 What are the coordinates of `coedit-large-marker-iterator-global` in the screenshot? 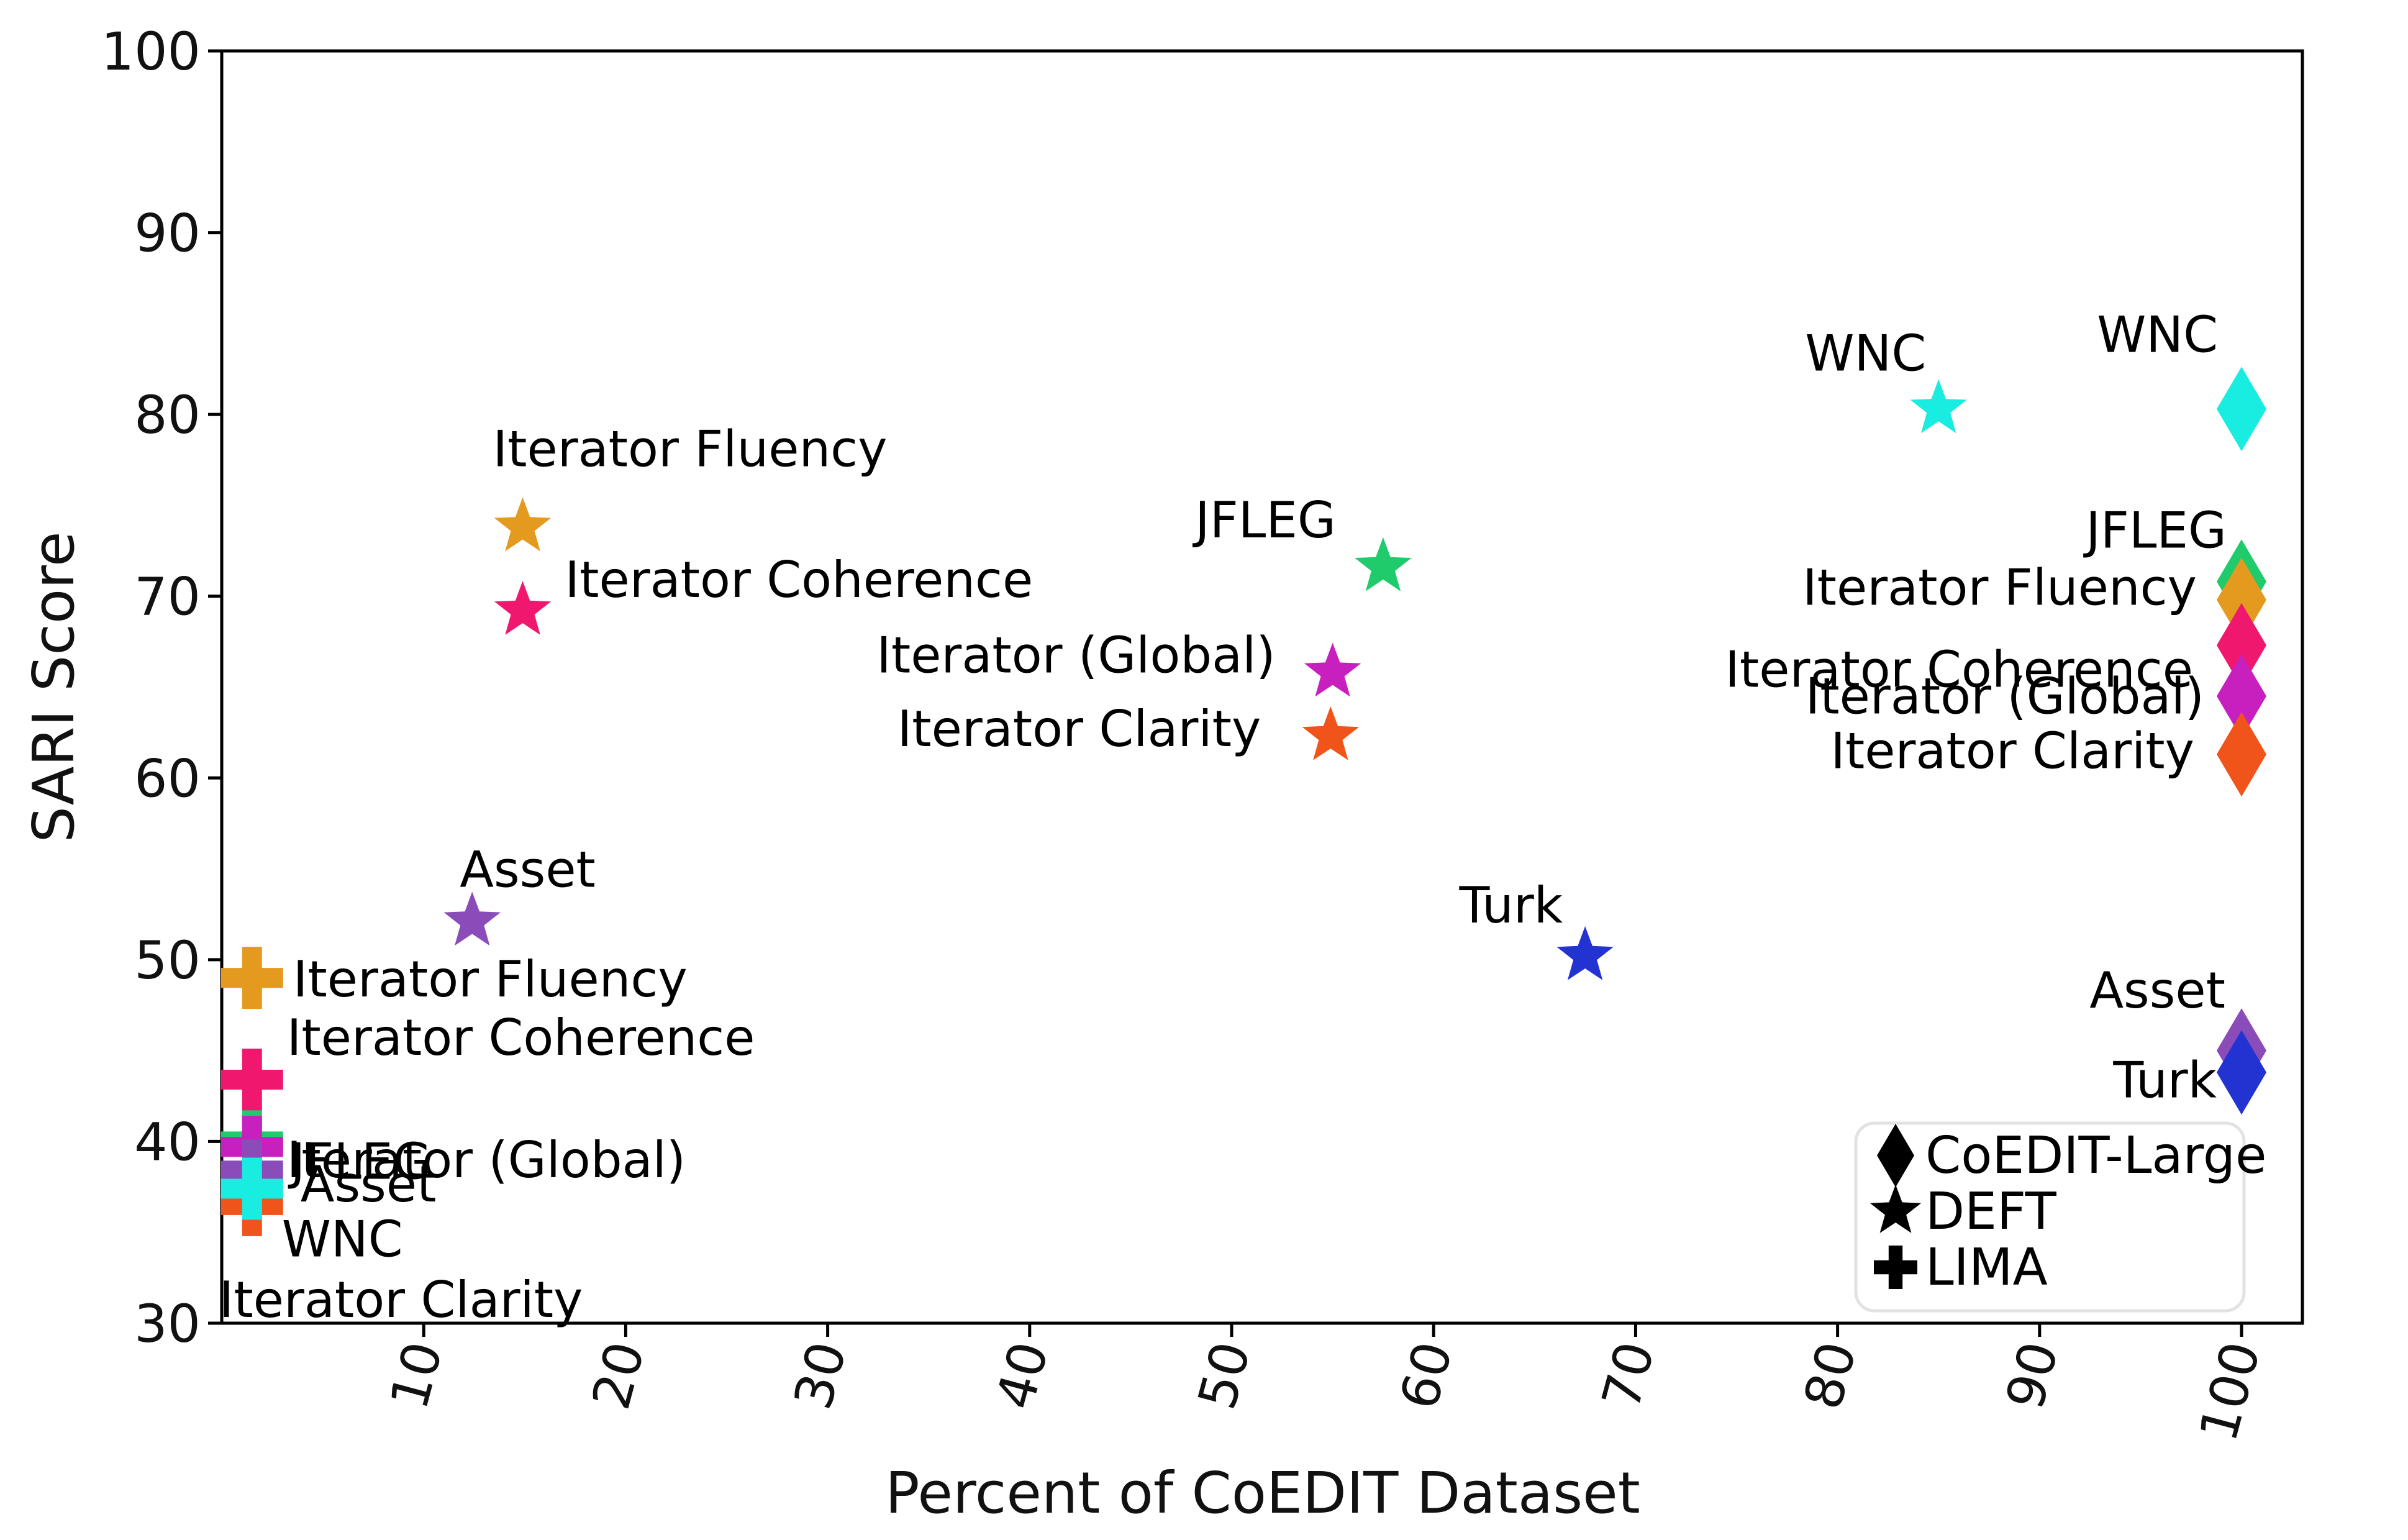 It's located at (2241, 696).